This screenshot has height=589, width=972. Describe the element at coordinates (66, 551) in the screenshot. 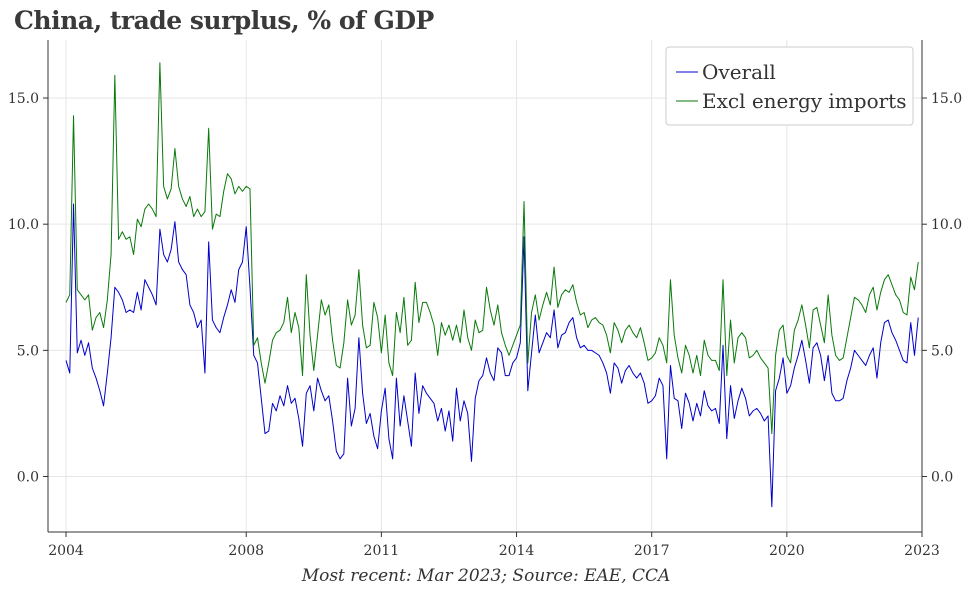

I see `x-tick-label-2004: 2004` at that location.